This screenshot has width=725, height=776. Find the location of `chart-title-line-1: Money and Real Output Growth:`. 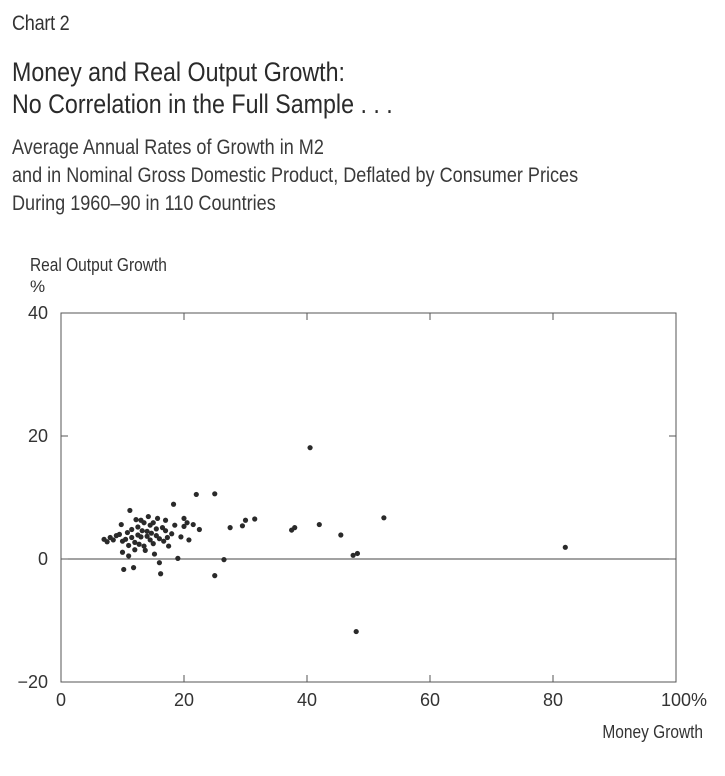

chart-title-line-1: Money and Real Output Growth: is located at coordinates (178, 72).